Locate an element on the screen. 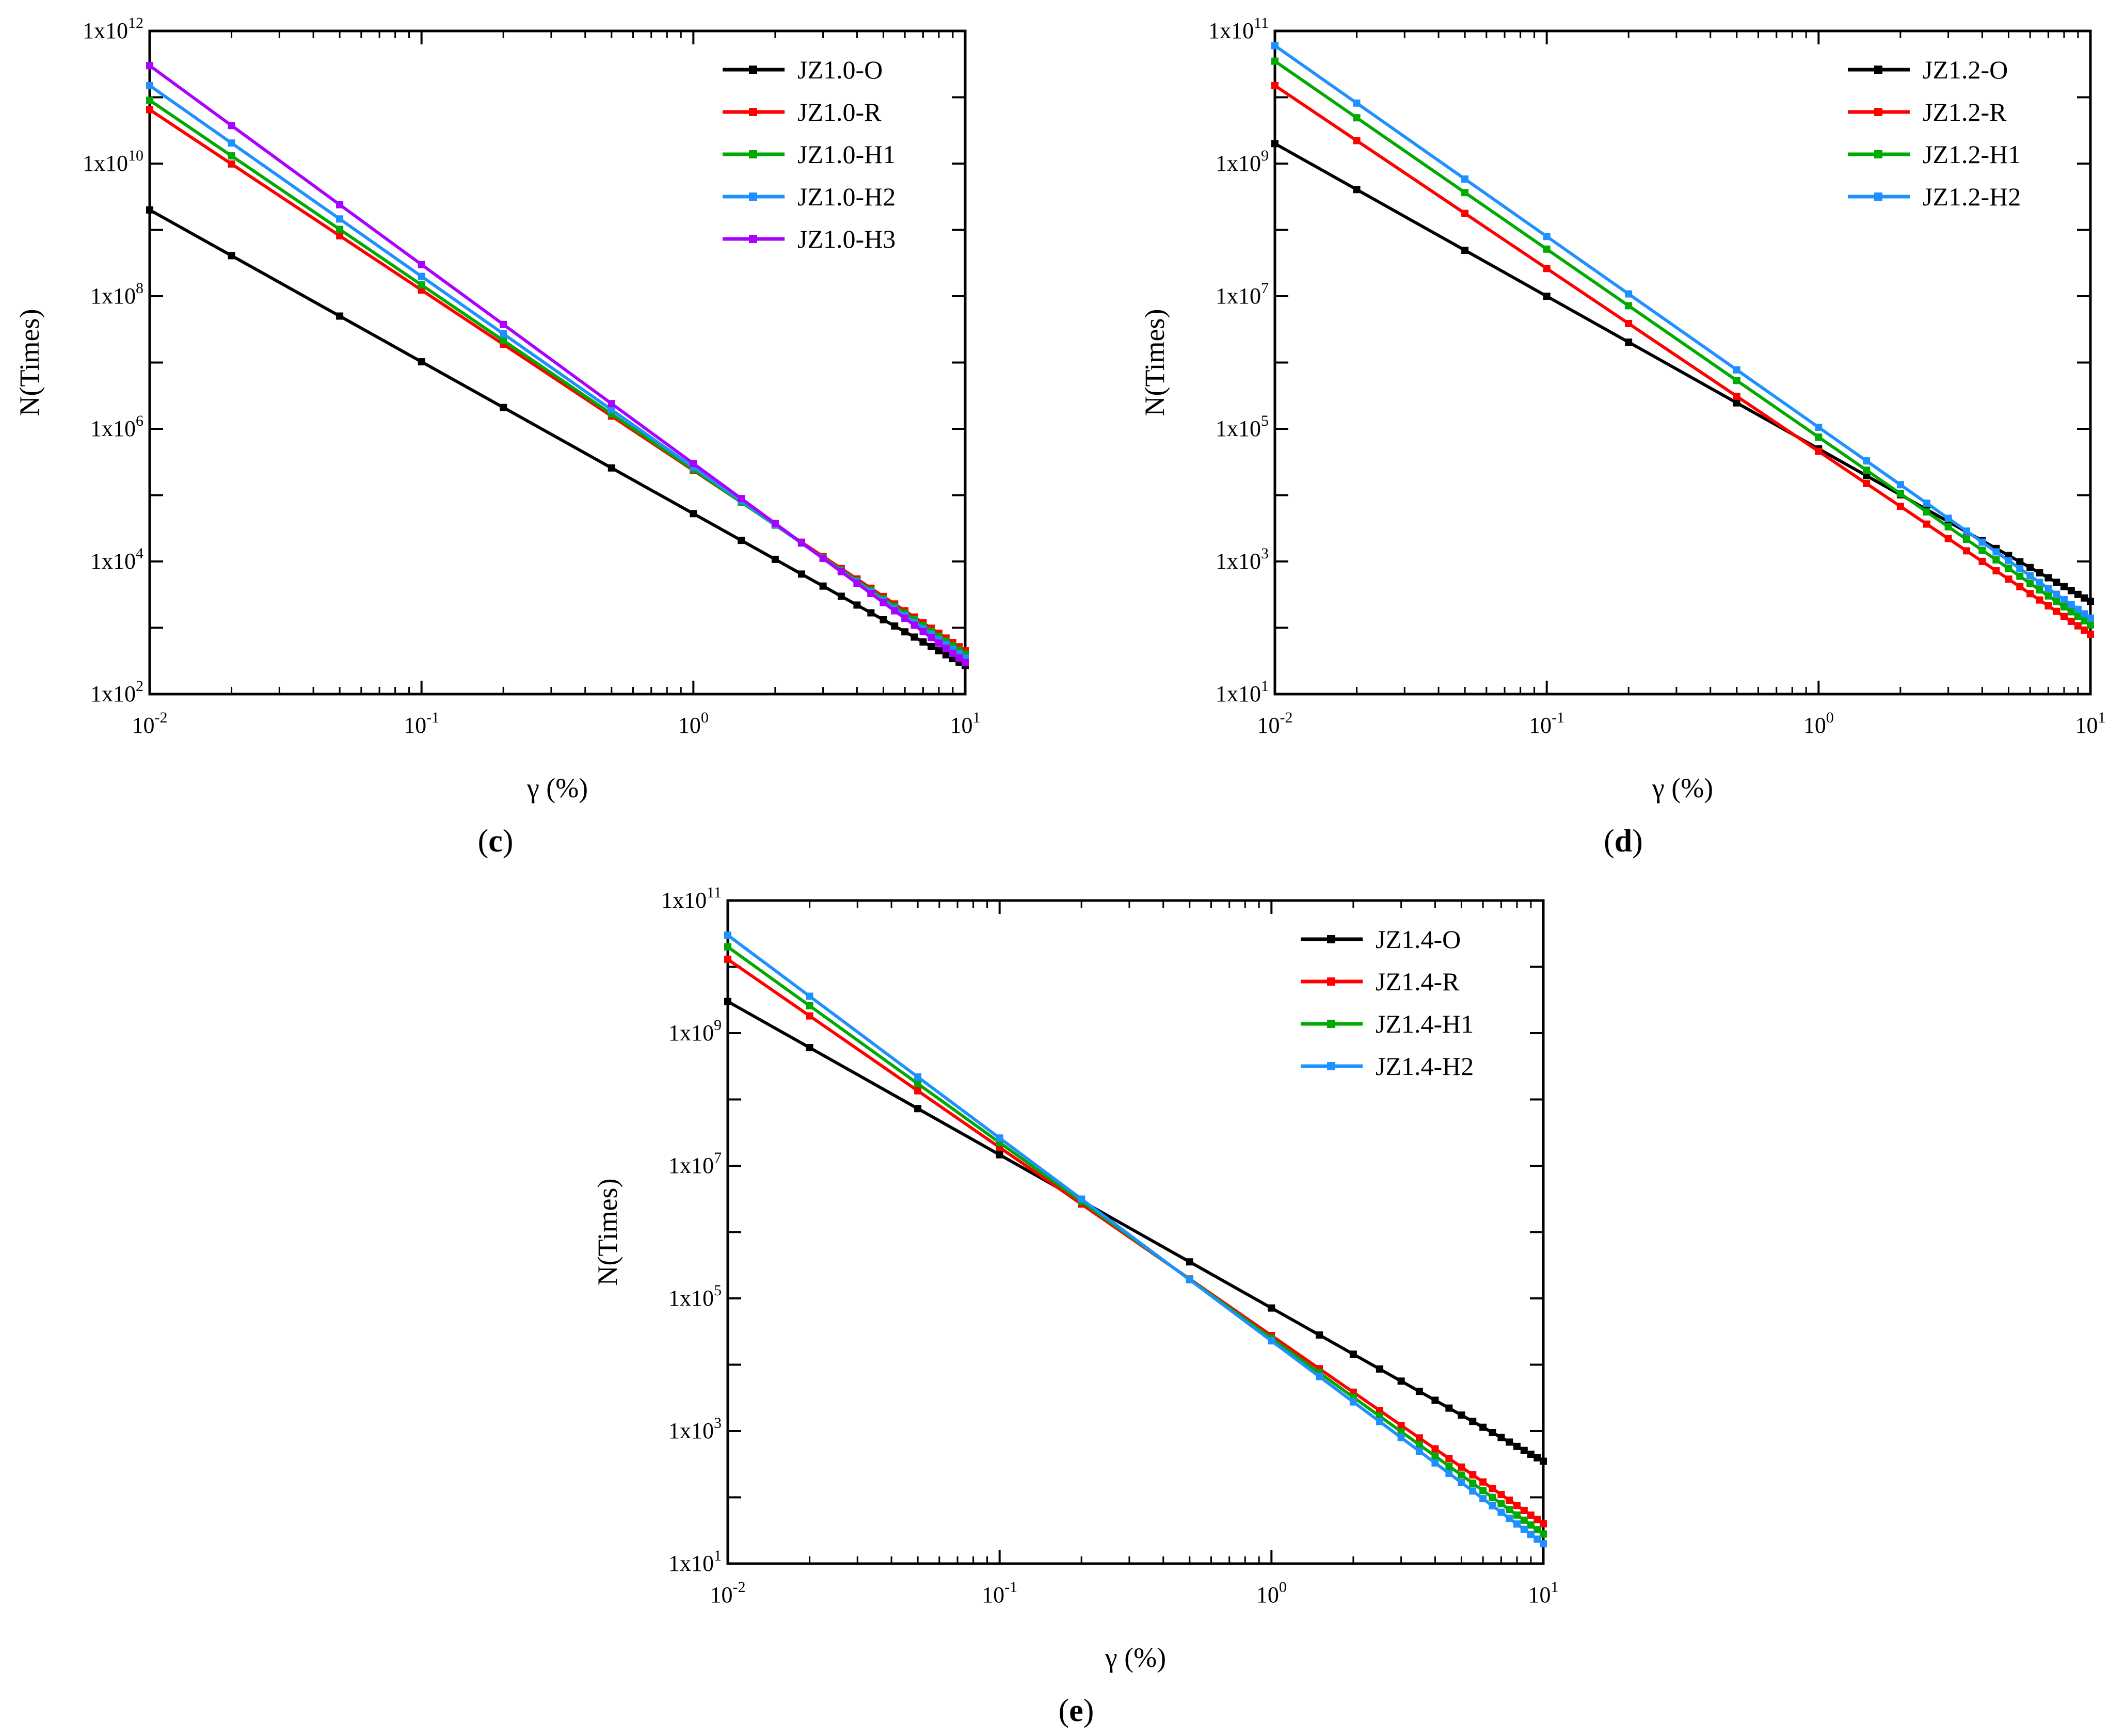 This screenshot has height=1736, width=2125. panel-label: (c) is located at coordinates (496, 841).